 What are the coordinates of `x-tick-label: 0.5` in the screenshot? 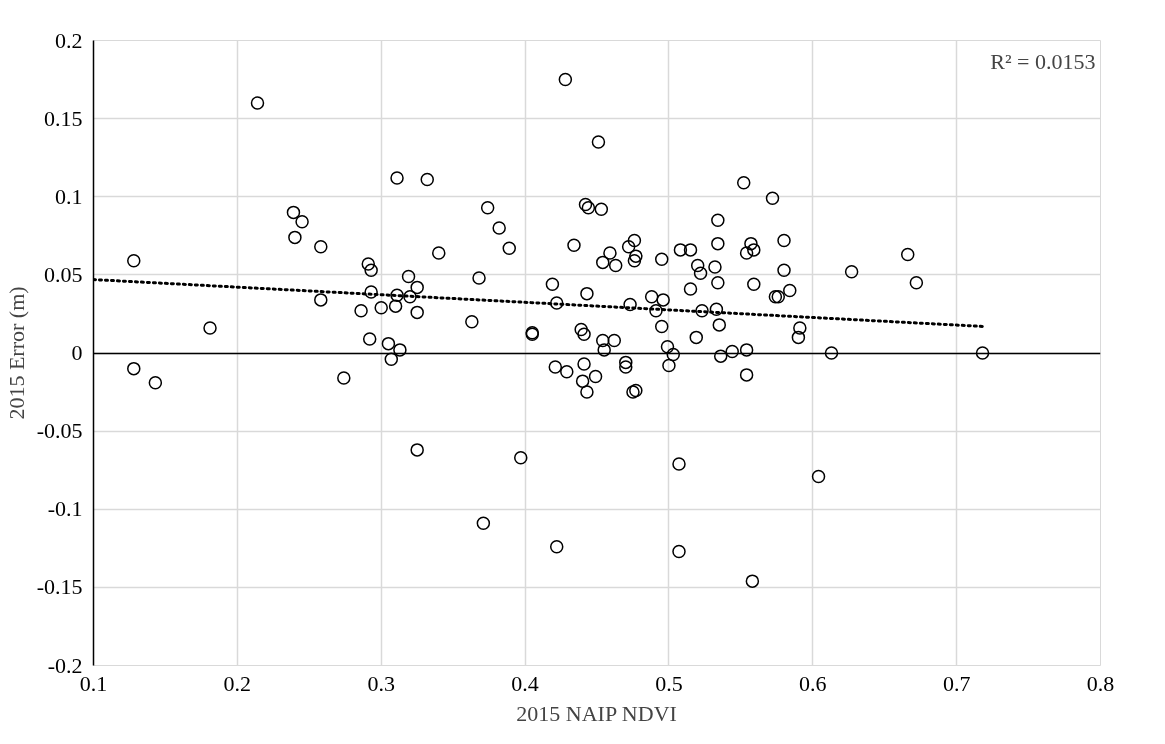 It's located at (669, 683).